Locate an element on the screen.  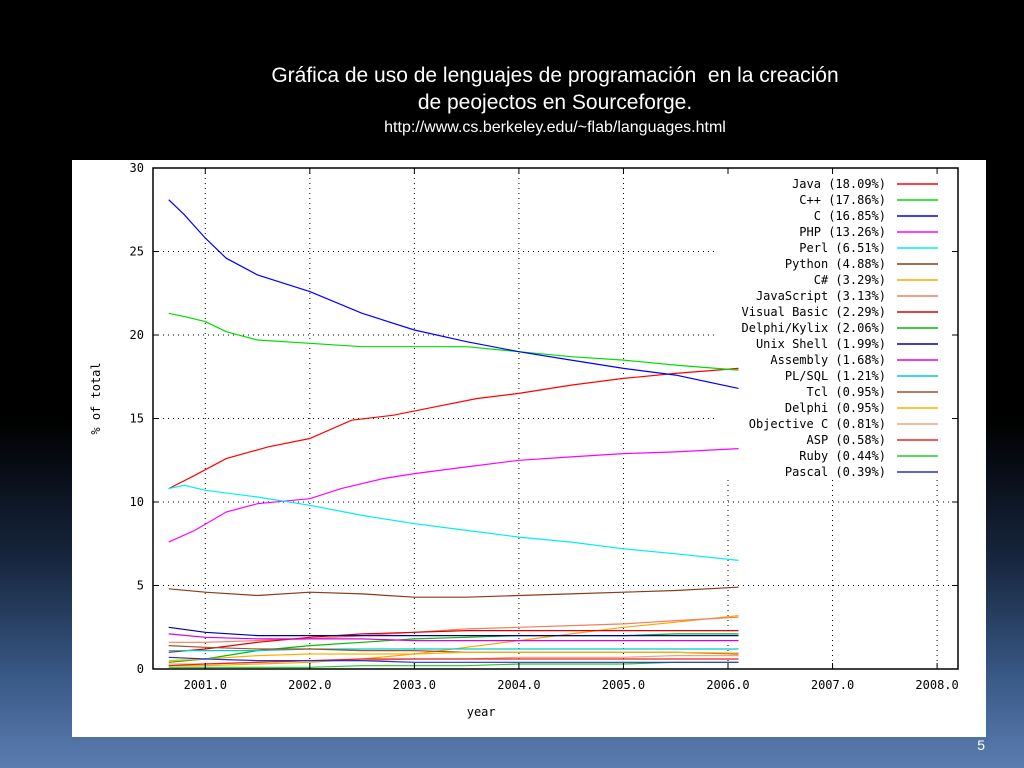
legend-label: Perl (6.51%) is located at coordinates (842, 248).